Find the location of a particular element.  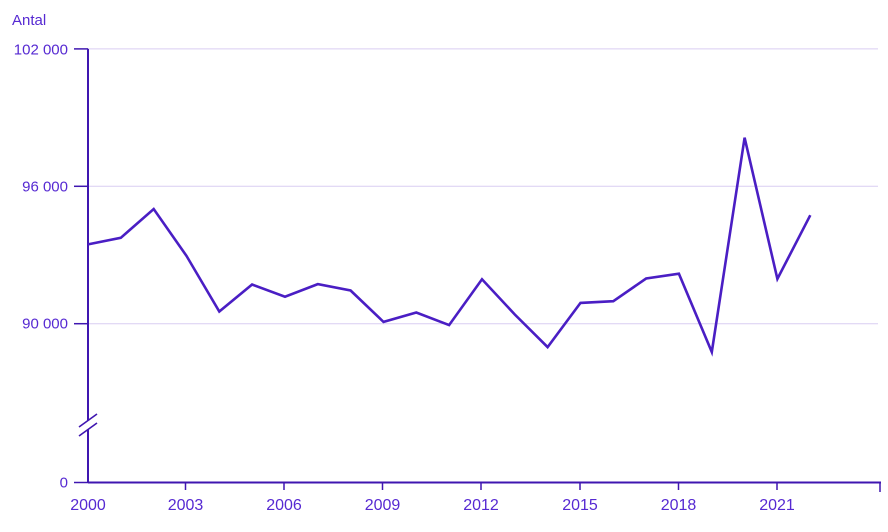

y-tick-label-90000: 90 000 is located at coordinates (45, 324).